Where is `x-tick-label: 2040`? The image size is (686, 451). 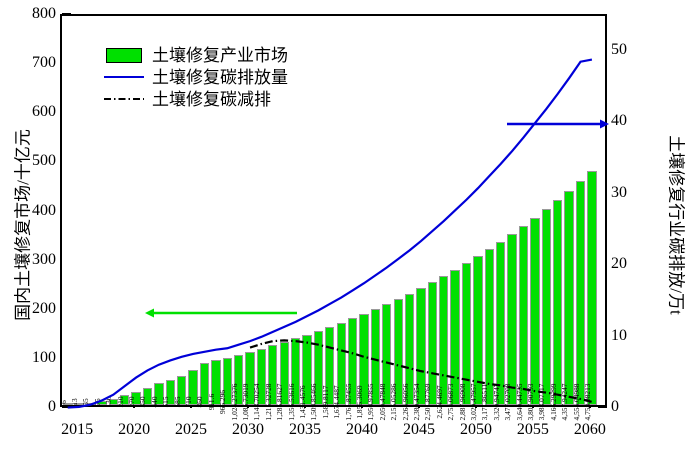 x-tick-label: 2040 is located at coordinates (361, 429).